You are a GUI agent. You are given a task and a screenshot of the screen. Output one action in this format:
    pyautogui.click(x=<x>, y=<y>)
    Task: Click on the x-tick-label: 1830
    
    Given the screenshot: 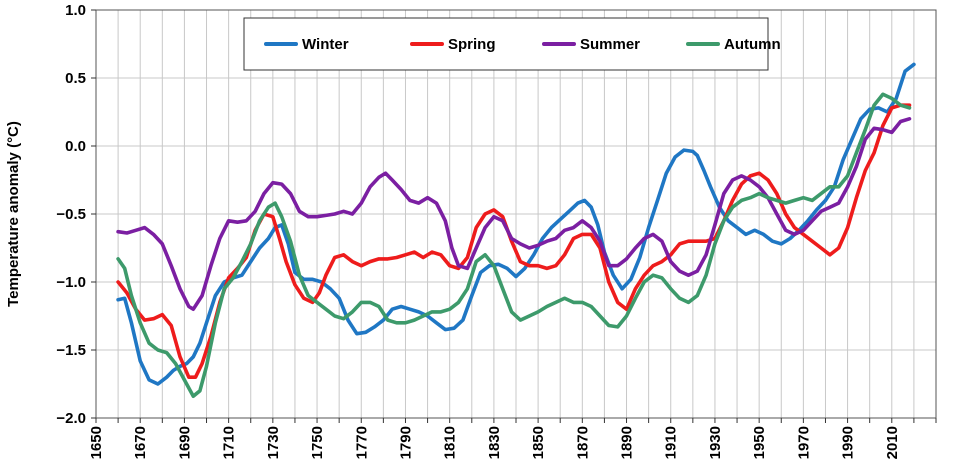 What is the action you would take?
    pyautogui.click(x=494, y=442)
    